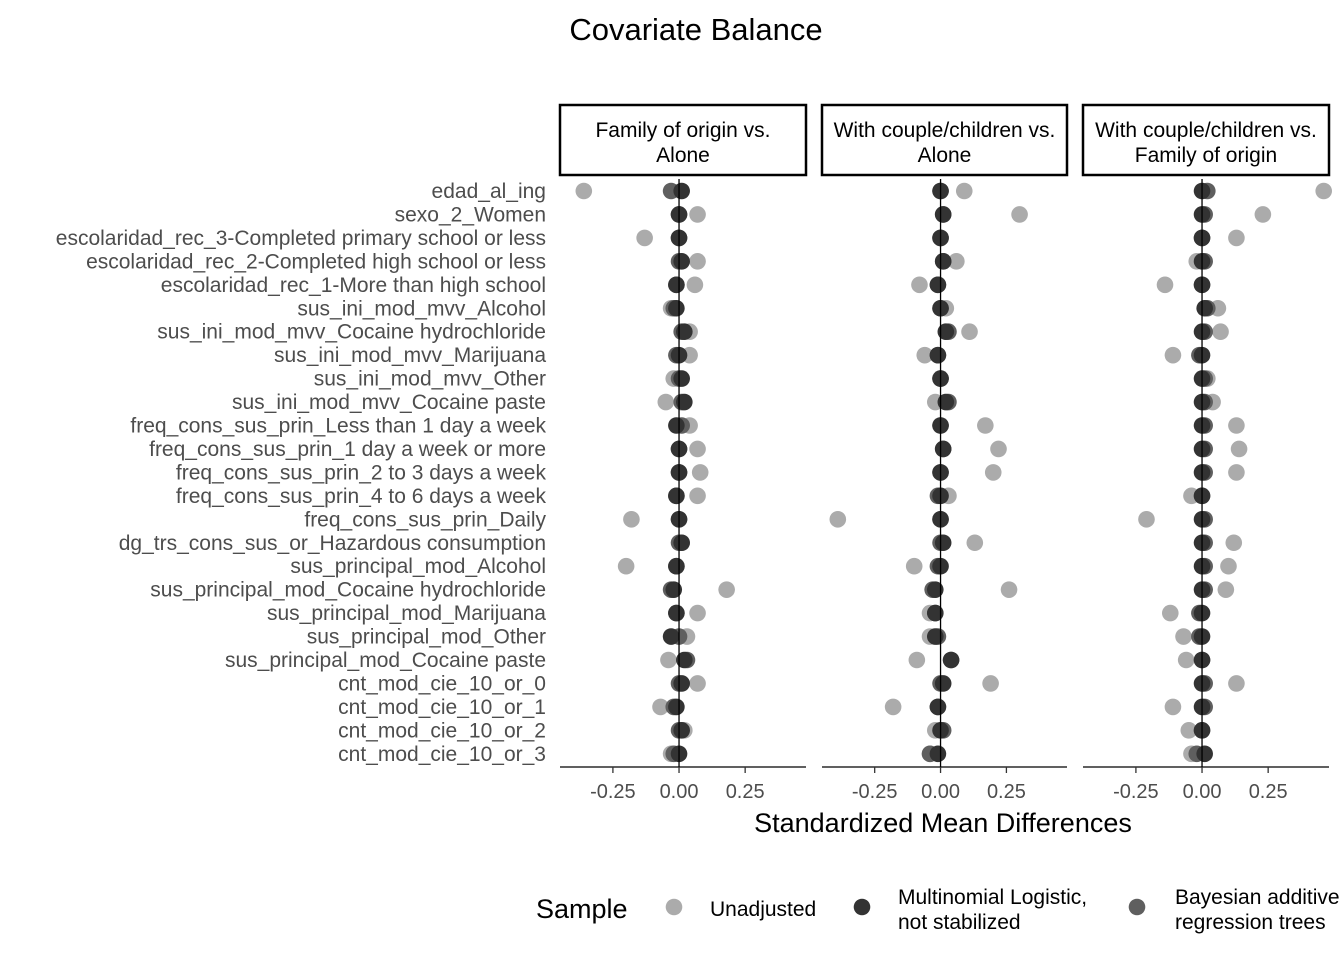  What do you see at coordinates (992, 897) in the screenshot?
I see `legend-label: Multinomial Logistic,` at bounding box center [992, 897].